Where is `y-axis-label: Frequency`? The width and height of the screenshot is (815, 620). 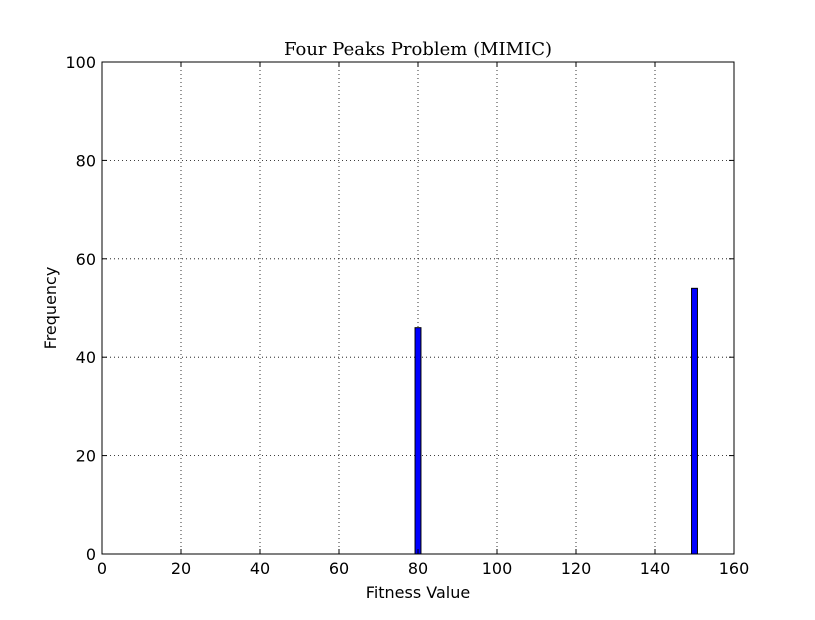 y-axis-label: Frequency is located at coordinates (50, 308).